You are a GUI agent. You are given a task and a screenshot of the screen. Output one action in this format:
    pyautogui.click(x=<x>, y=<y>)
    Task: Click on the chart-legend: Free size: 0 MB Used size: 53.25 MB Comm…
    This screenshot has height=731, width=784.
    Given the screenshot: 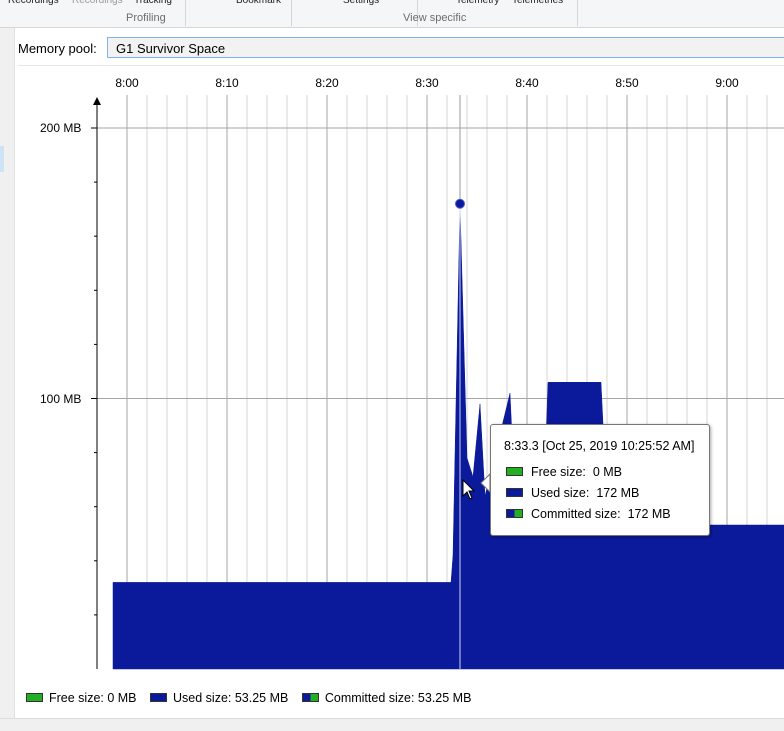 What is the action you would take?
    pyautogui.click(x=253, y=698)
    